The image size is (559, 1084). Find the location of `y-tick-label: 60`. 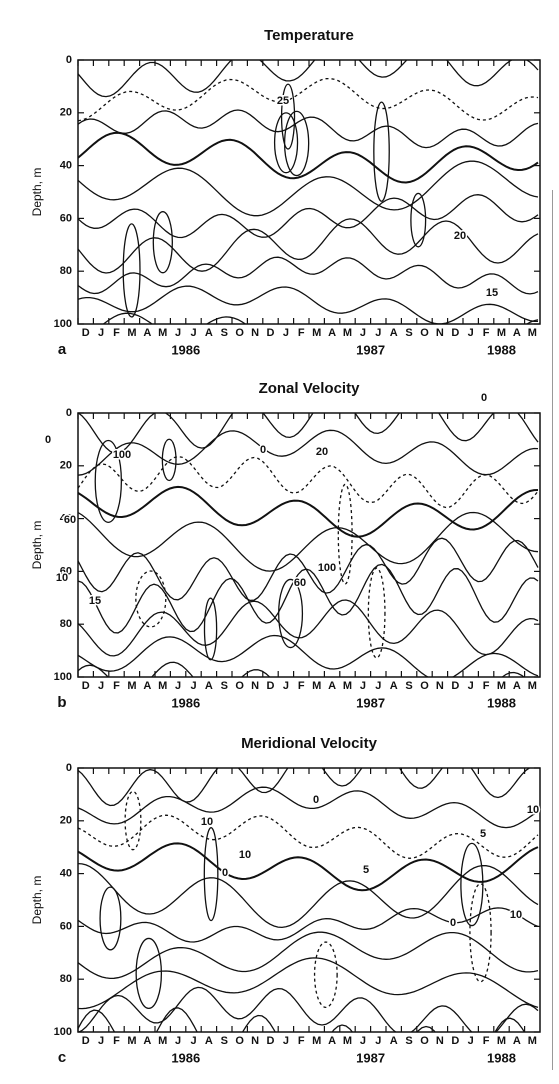

y-tick-label: 60 is located at coordinates (66, 218).